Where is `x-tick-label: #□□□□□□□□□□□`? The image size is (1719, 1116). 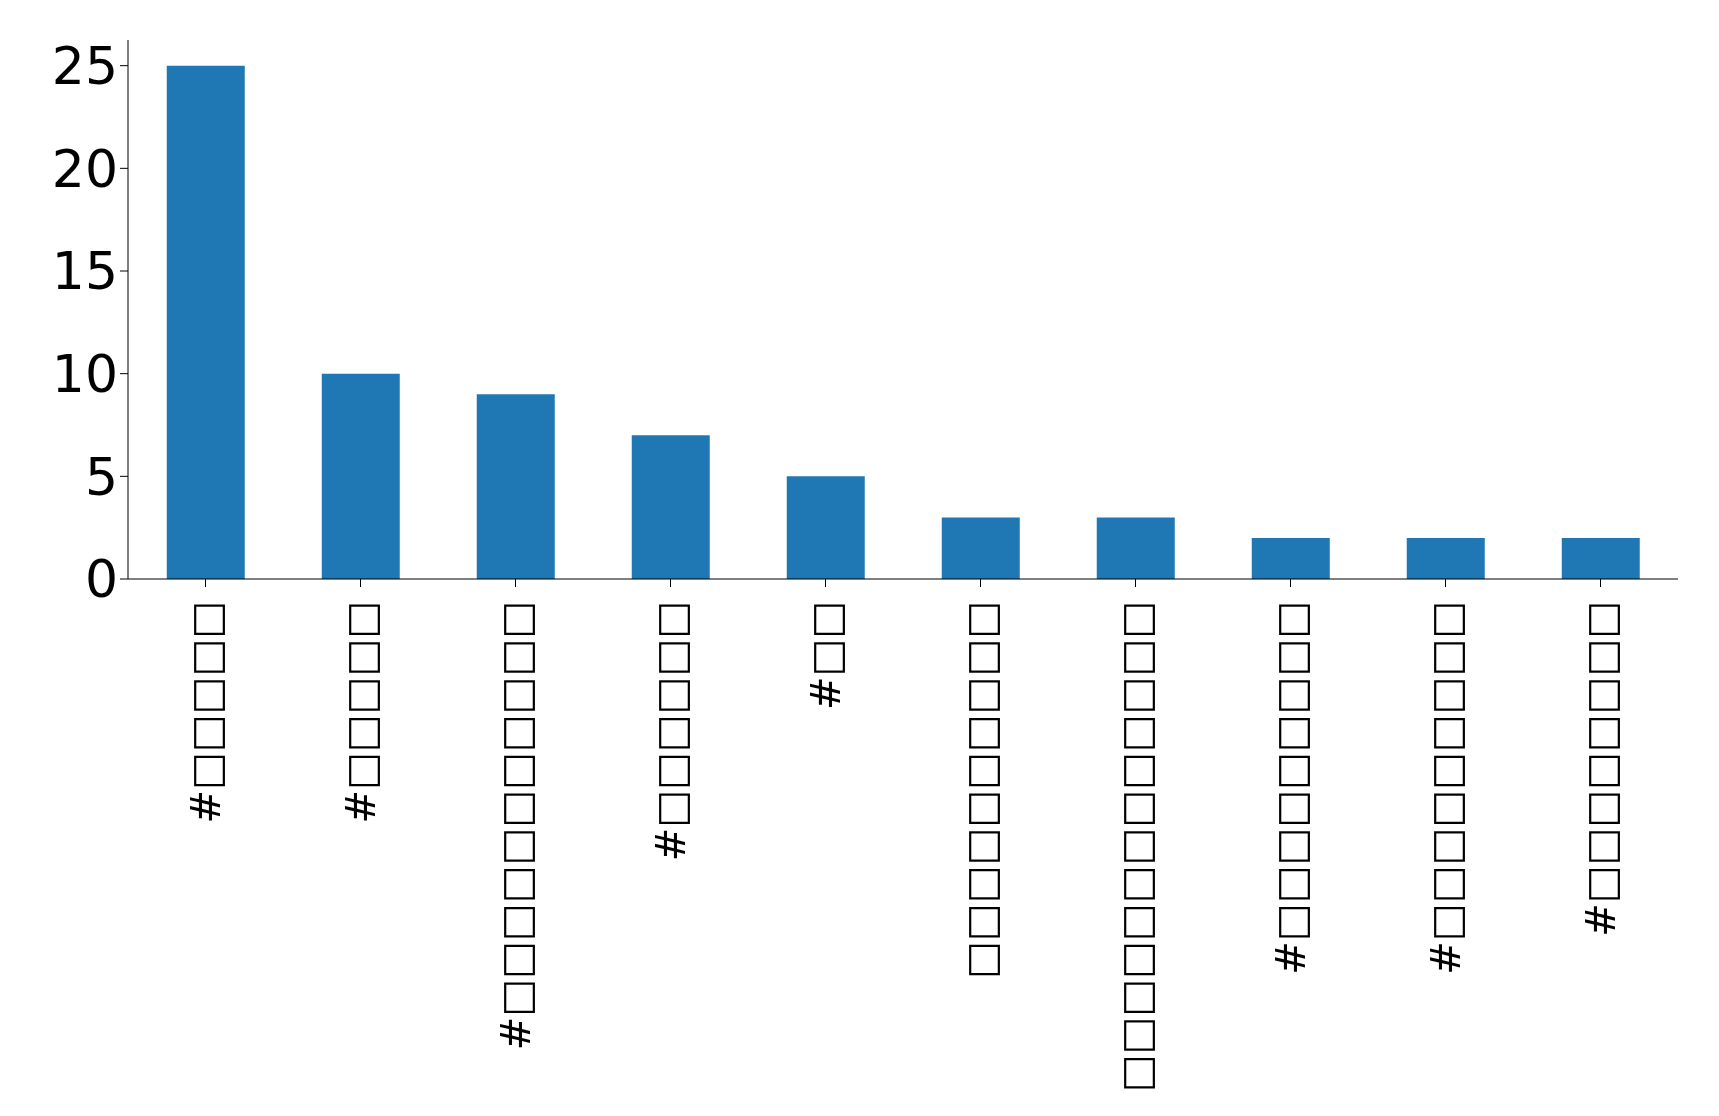
x-tick-label: #□□□□□□□□□□□ is located at coordinates (515, 826).